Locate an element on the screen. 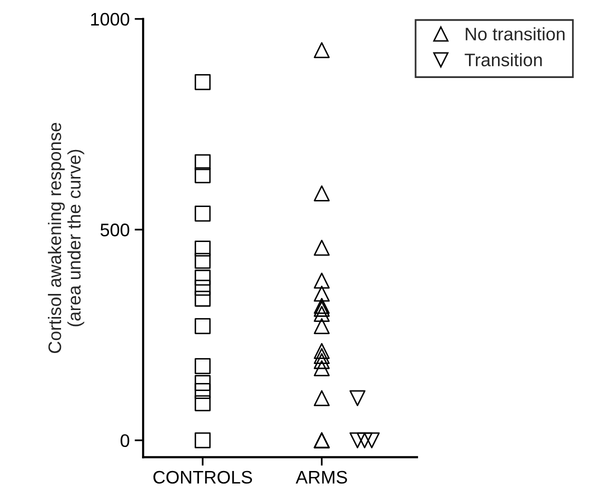  legend-label: No transition is located at coordinates (515, 33).